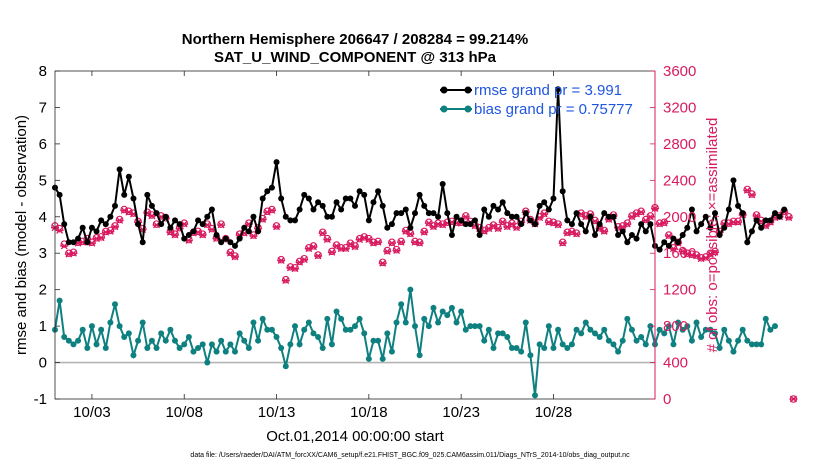 This screenshot has width=830, height=470. What do you see at coordinates (43, 290) in the screenshot?
I see `y-left-tick-label: 2` at bounding box center [43, 290].